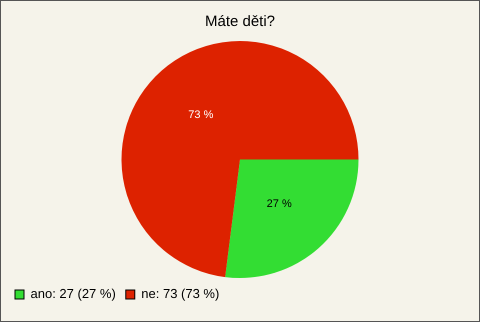 The width and height of the screenshot is (480, 322). What do you see at coordinates (73, 294) in the screenshot?
I see `legend-label: ano: 27 (27 %)` at bounding box center [73, 294].